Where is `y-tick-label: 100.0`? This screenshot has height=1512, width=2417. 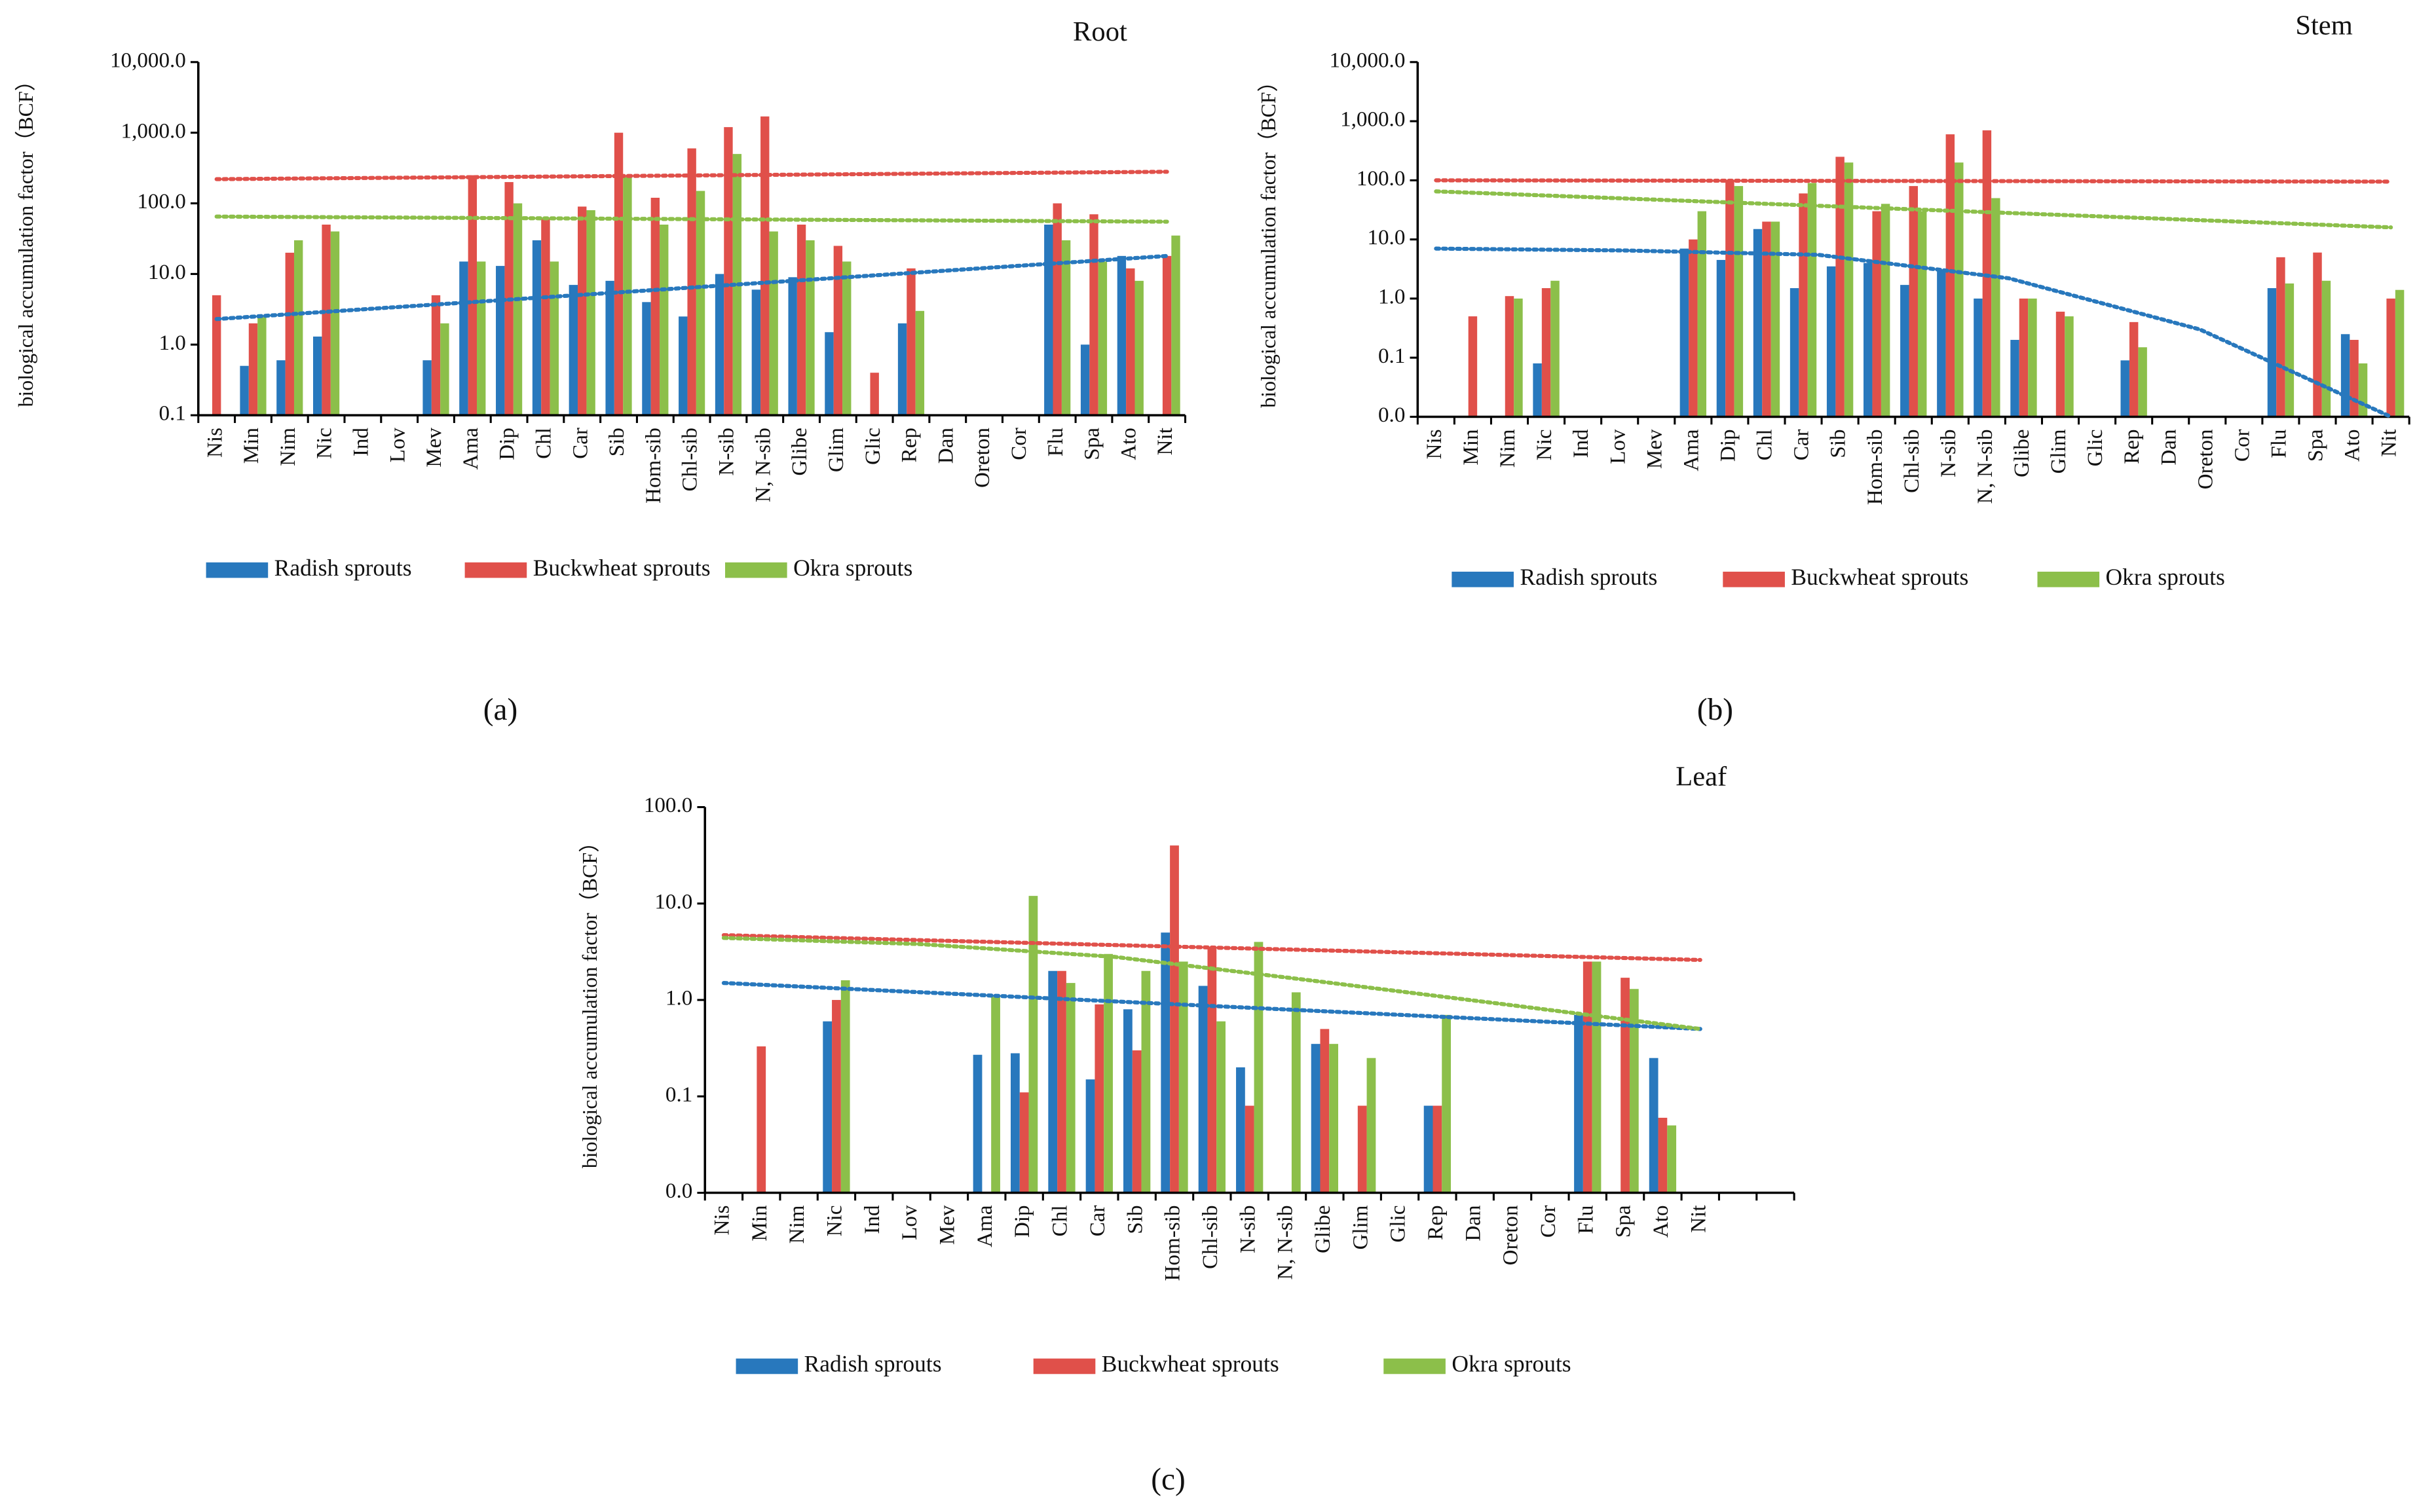 y-tick-label: 100.0 is located at coordinates (161, 201).